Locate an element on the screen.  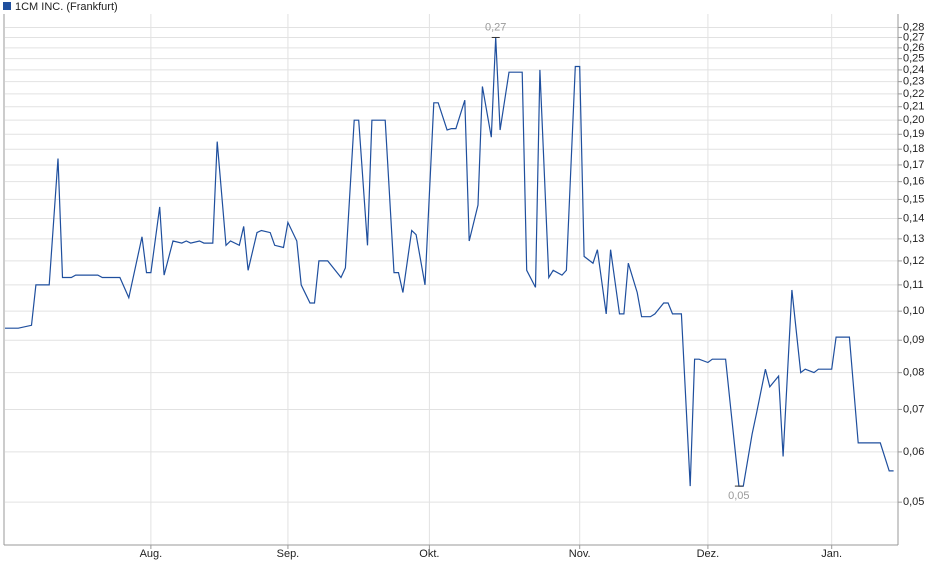
x-tick-label: Jan. is located at coordinates (831, 554).